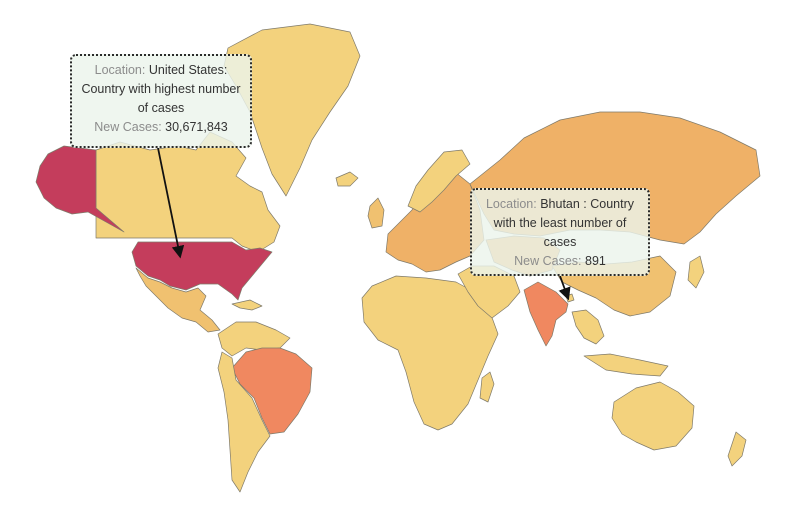 This screenshot has width=803, height=506. What do you see at coordinates (178, 300) in the screenshot?
I see `country-mexico-central-america` at bounding box center [178, 300].